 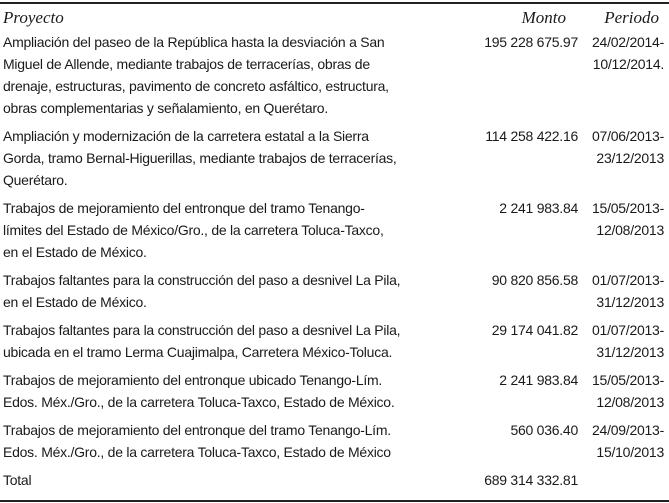 What do you see at coordinates (334, 17) in the screenshot?
I see `header-row: Proyecto Monto Periodo` at bounding box center [334, 17].